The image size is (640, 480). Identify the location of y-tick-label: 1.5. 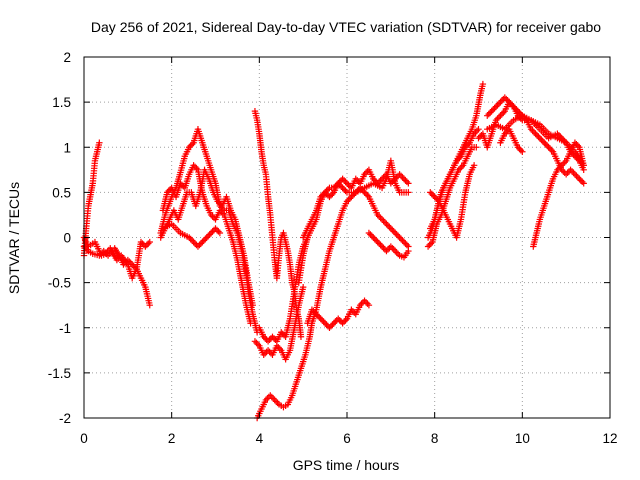
(61, 102).